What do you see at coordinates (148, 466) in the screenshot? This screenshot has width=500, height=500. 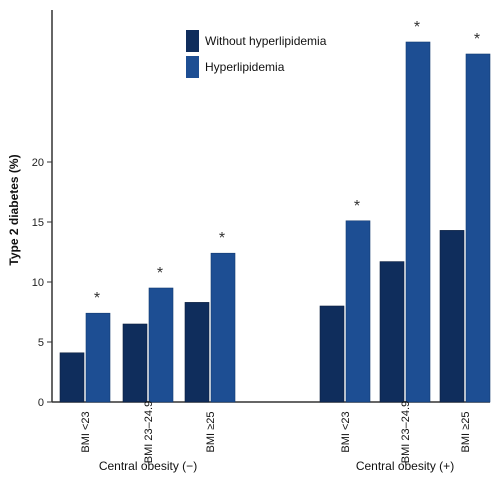 I see `x-group-label: Central obesity (−)` at bounding box center [148, 466].